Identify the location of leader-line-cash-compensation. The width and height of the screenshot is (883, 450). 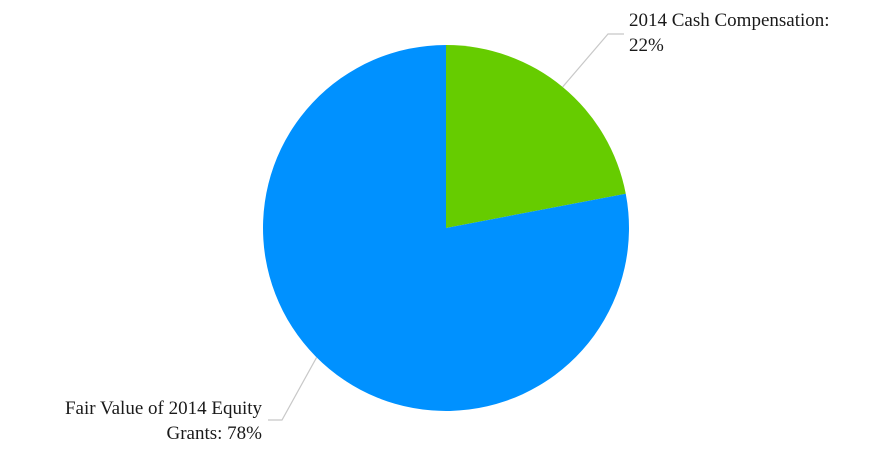
(593, 60).